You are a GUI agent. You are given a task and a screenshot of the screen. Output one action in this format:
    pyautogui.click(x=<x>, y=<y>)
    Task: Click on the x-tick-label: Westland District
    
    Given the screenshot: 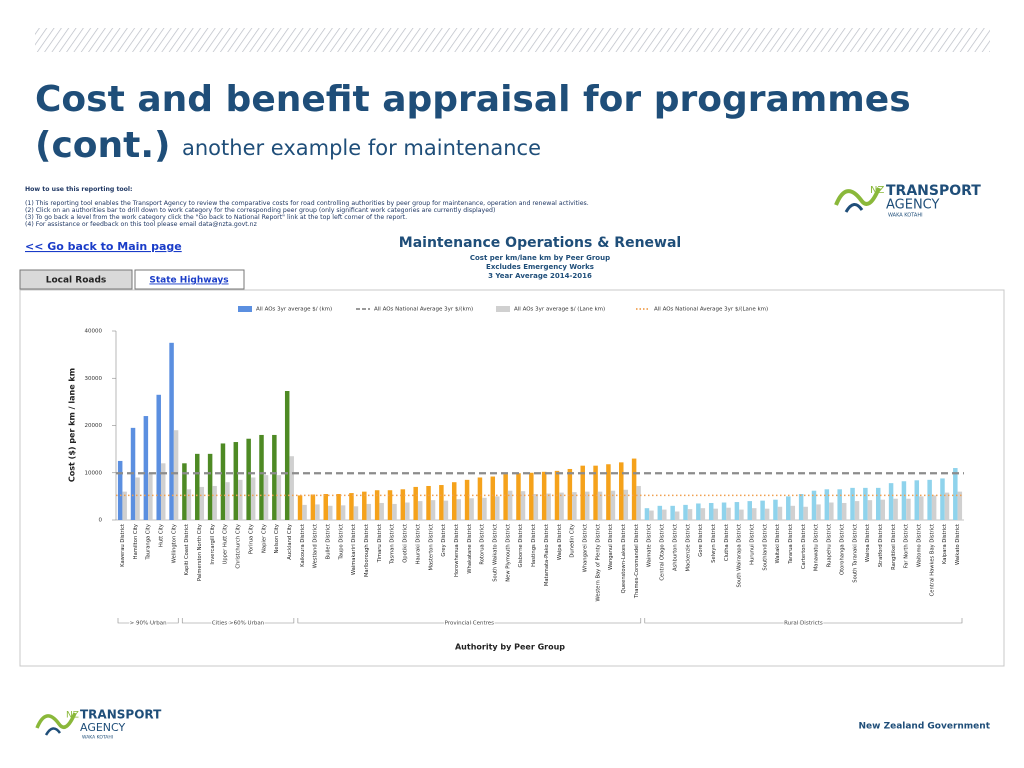 What is the action you would take?
    pyautogui.click(x=316, y=546)
    